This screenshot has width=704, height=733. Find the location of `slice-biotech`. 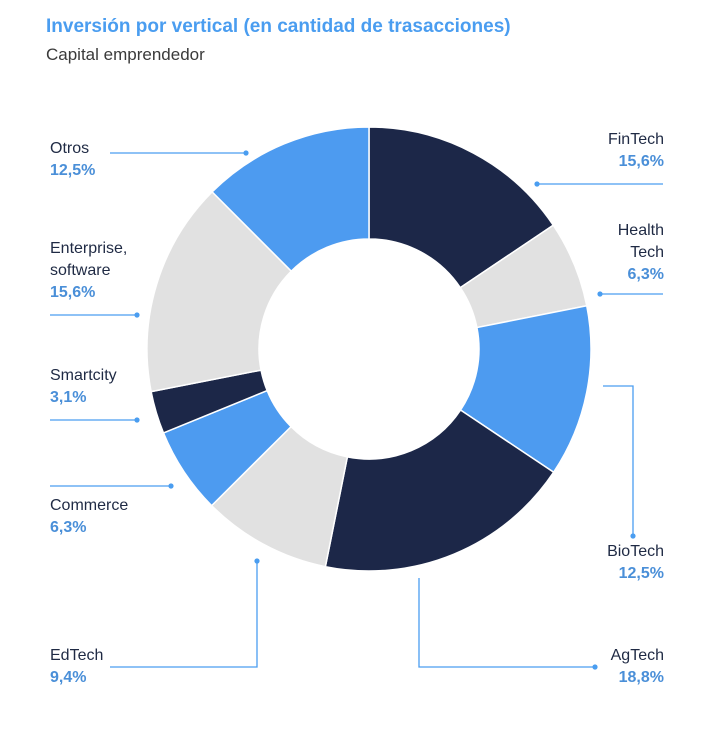

slice-biotech is located at coordinates (525, 389).